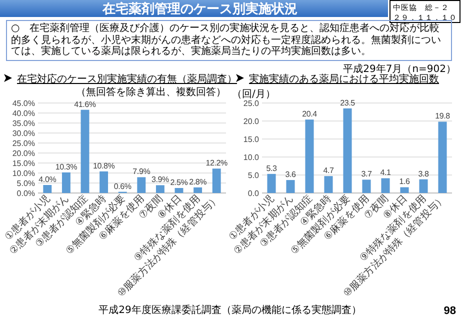 The height and width of the screenshot is (320, 462). I want to click on data-label: 4.7, so click(329, 171).